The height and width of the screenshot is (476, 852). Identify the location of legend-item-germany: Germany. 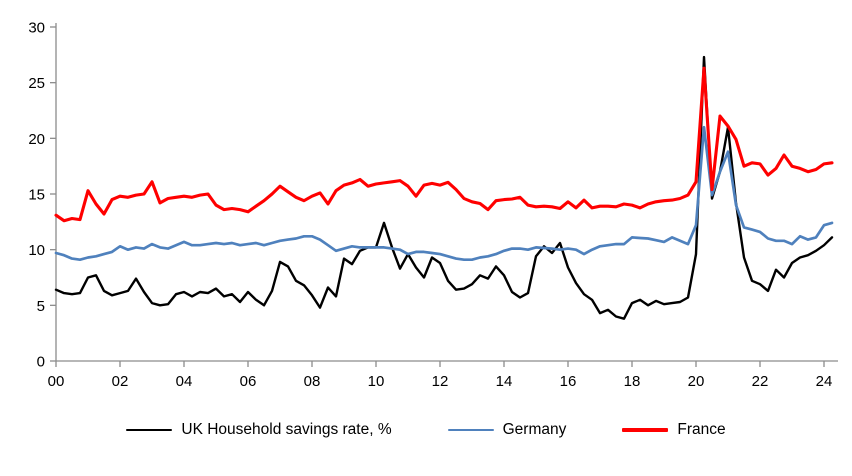
(507, 430).